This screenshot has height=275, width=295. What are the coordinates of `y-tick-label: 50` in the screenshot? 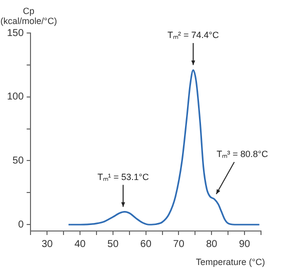 It's located at (18, 160).